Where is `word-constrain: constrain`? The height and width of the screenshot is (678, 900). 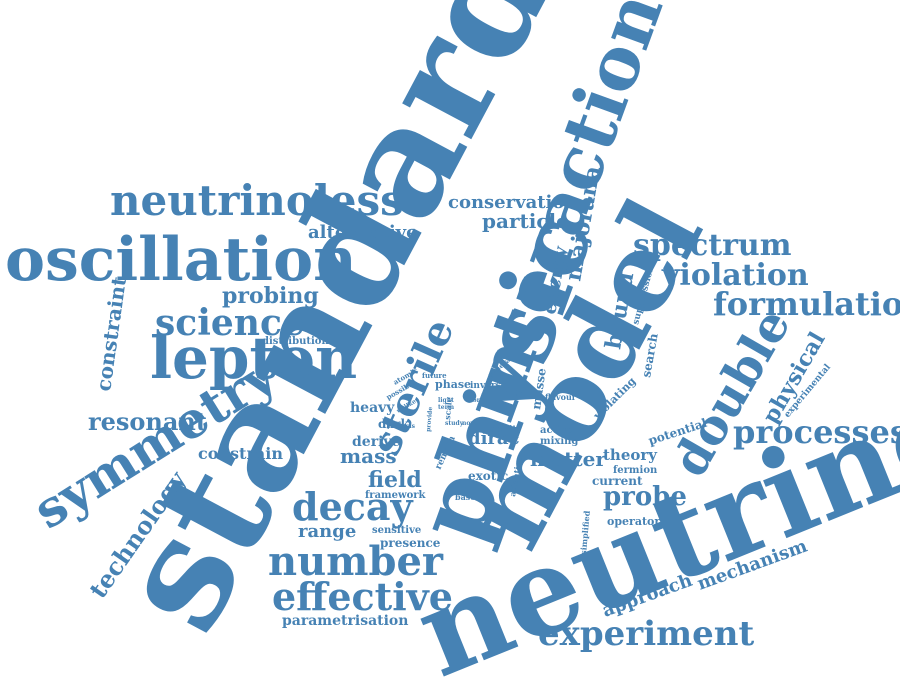
word-constrain: constrain is located at coordinates (240, 453).